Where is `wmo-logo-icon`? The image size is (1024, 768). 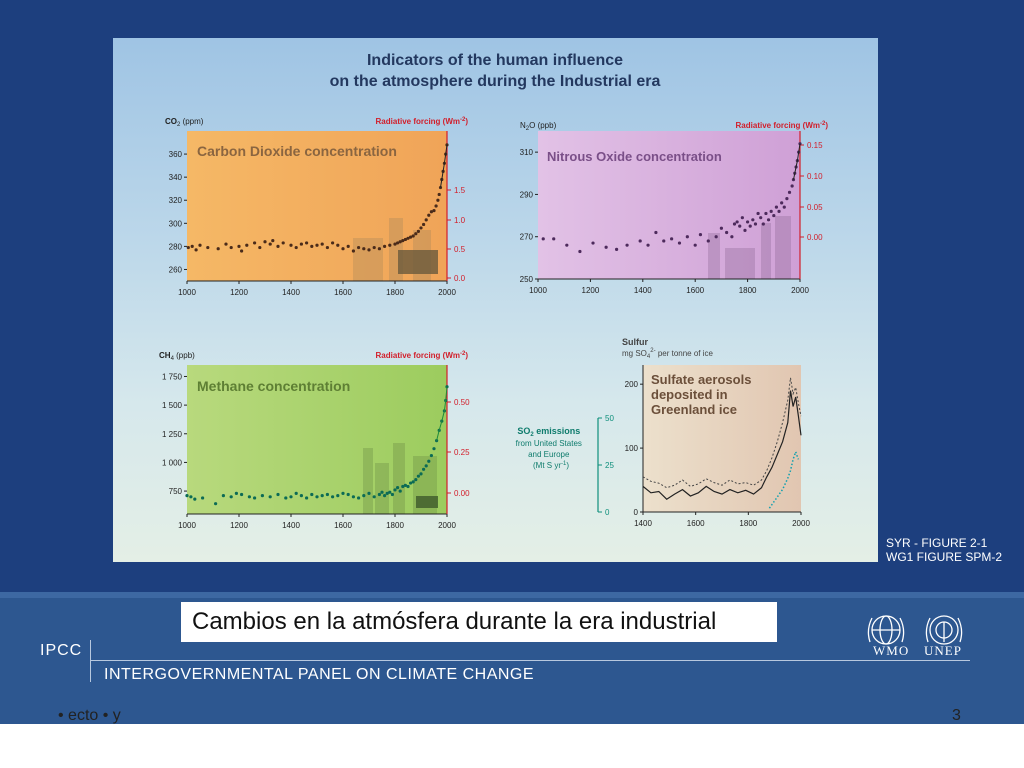
wmo-logo-icon is located at coordinates (886, 630).